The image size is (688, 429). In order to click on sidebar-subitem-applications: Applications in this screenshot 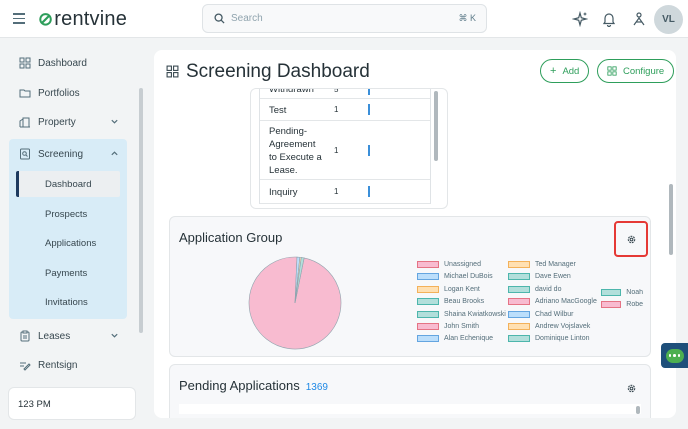, I will do `click(68, 243)`.